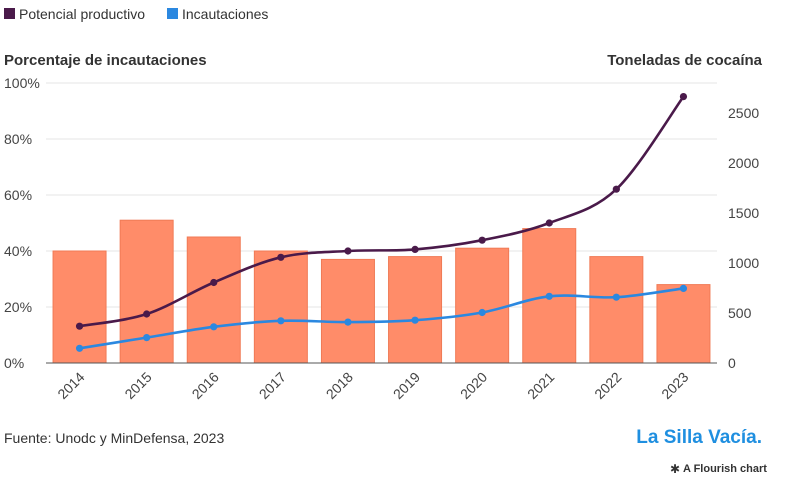 Image resolution: width=799 pixels, height=482 pixels. What do you see at coordinates (674, 385) in the screenshot?
I see `x-tick-label: 2023` at bounding box center [674, 385].